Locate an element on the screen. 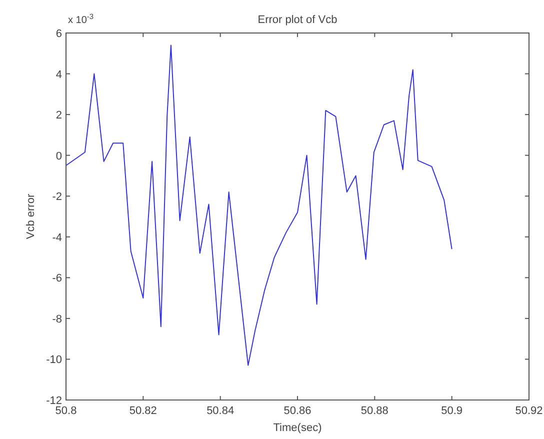 Image resolution: width=544 pixels, height=439 pixels. y-tick-label: -2 is located at coordinates (57, 197).